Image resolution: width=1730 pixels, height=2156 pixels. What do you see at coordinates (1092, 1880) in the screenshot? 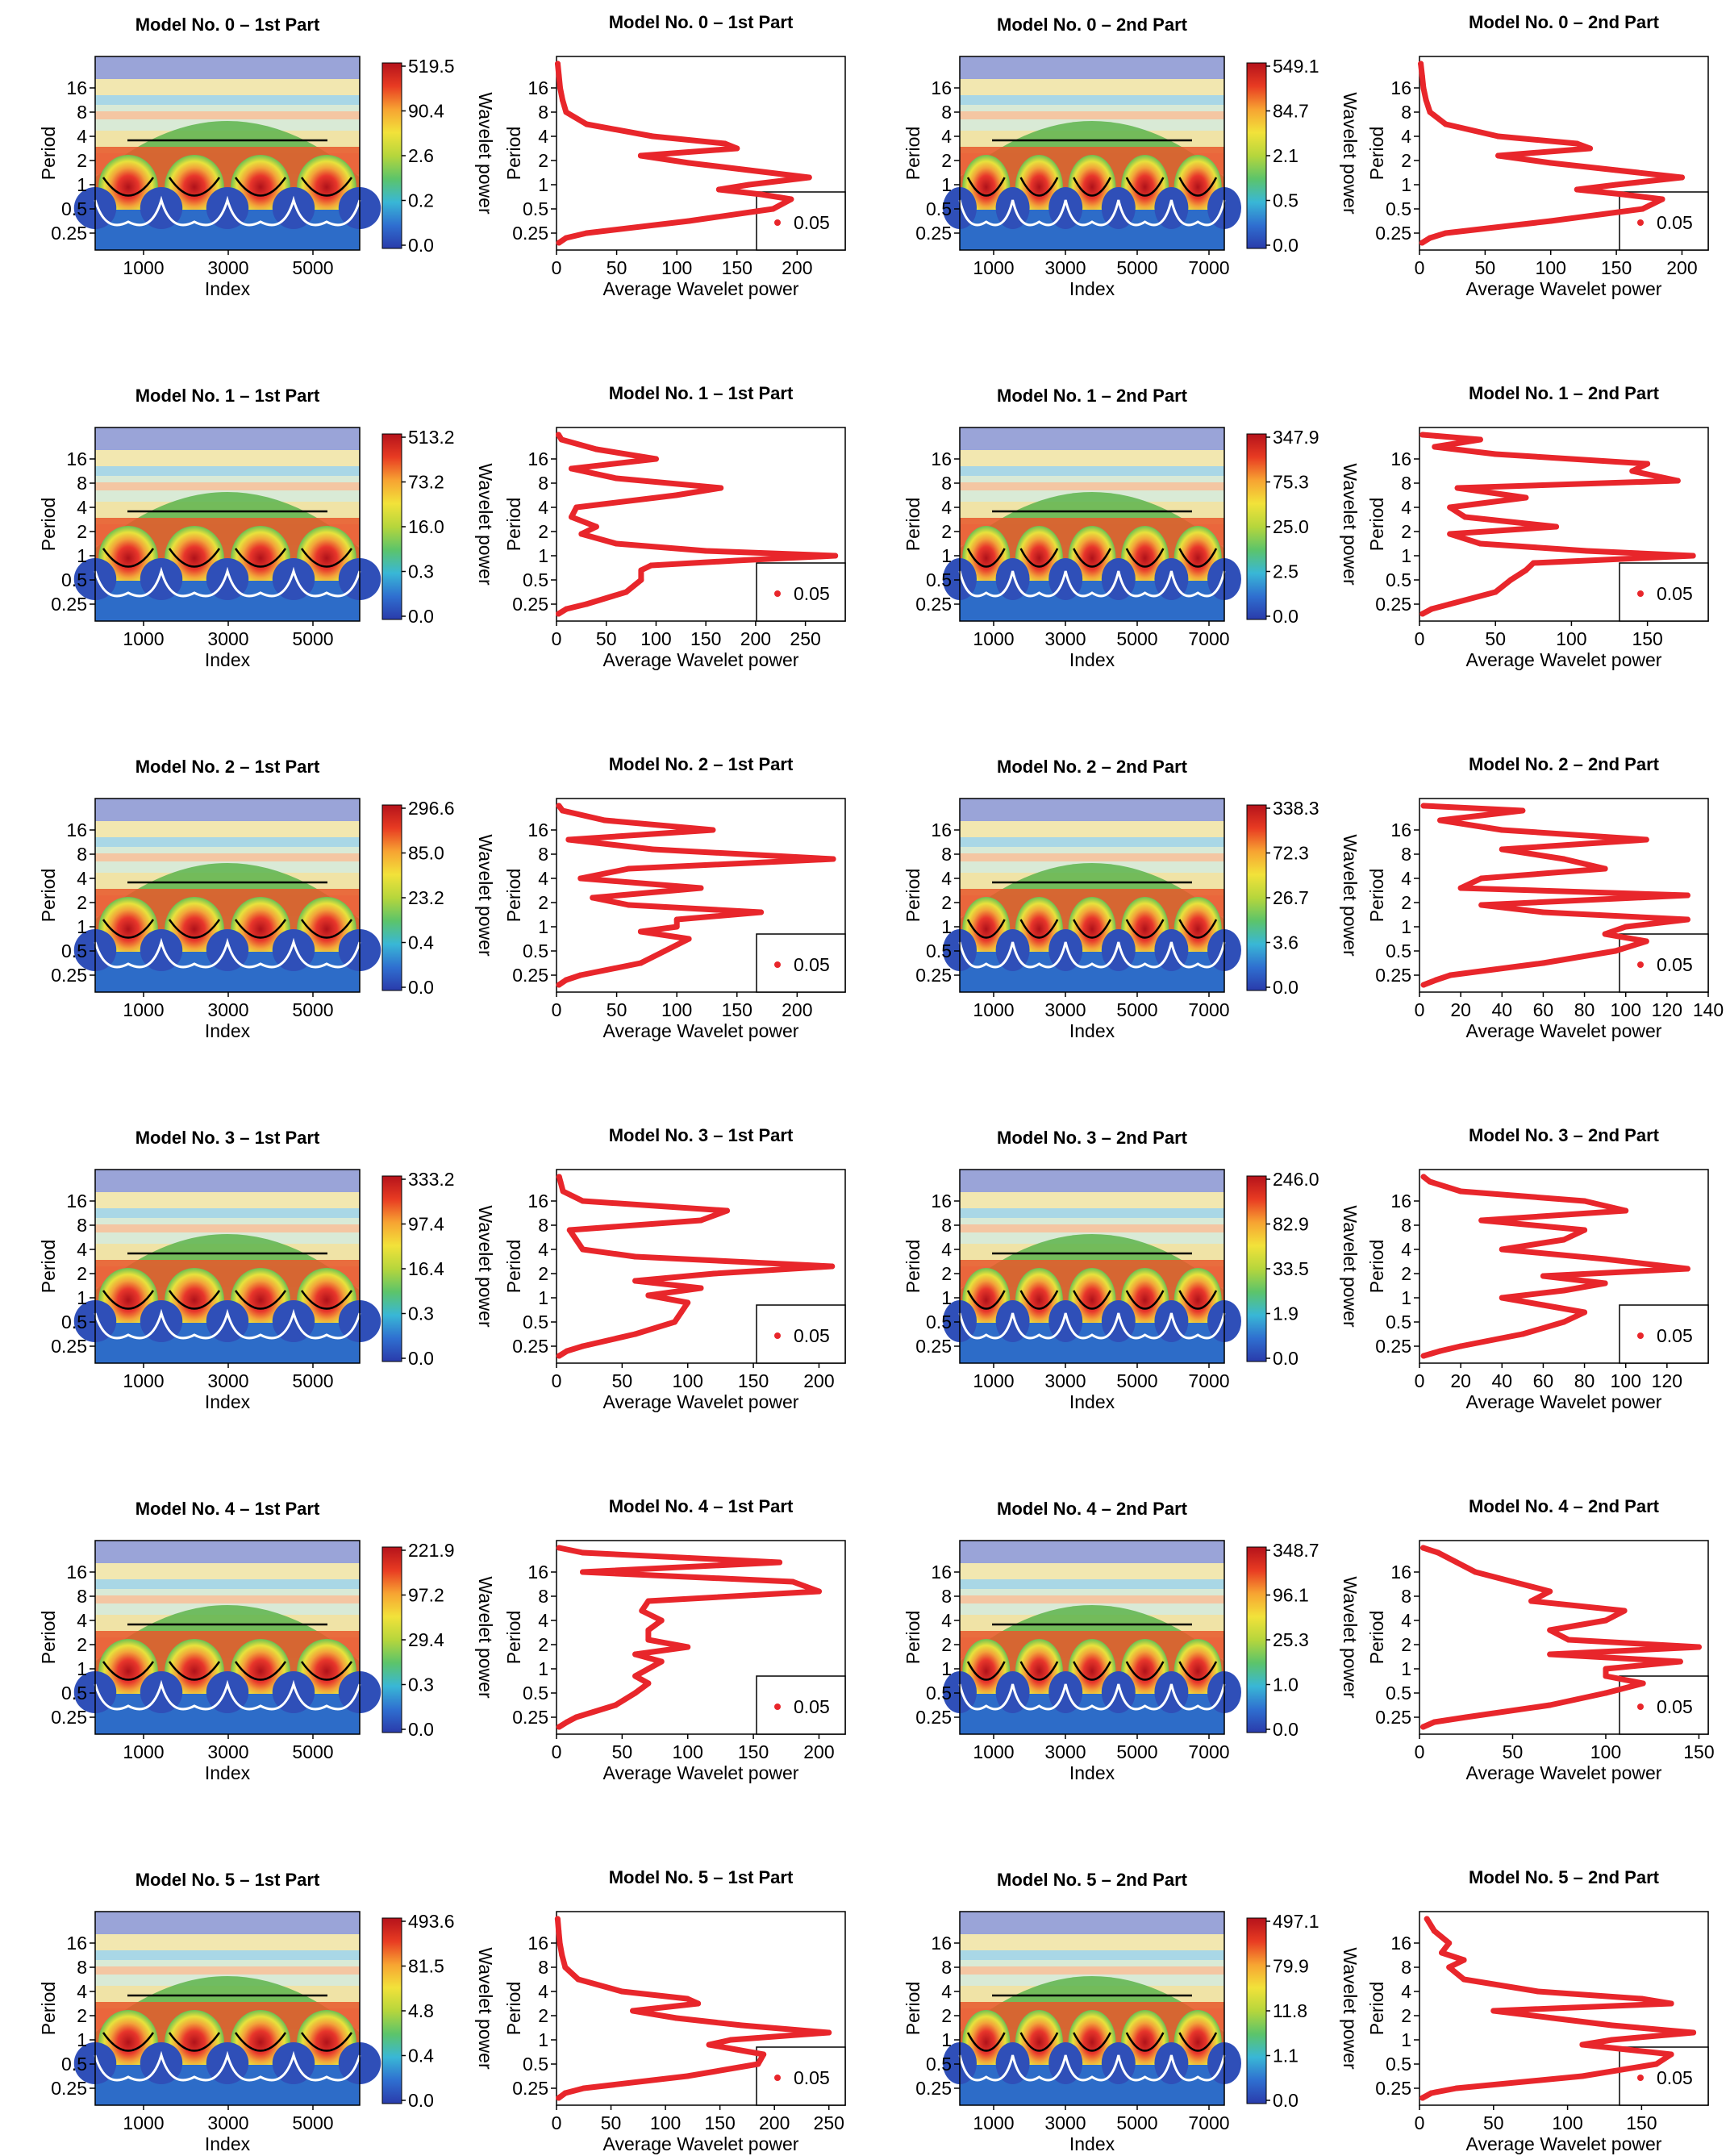
I see `panel-title: Model No. 5 – 2nd Part` at bounding box center [1092, 1880].